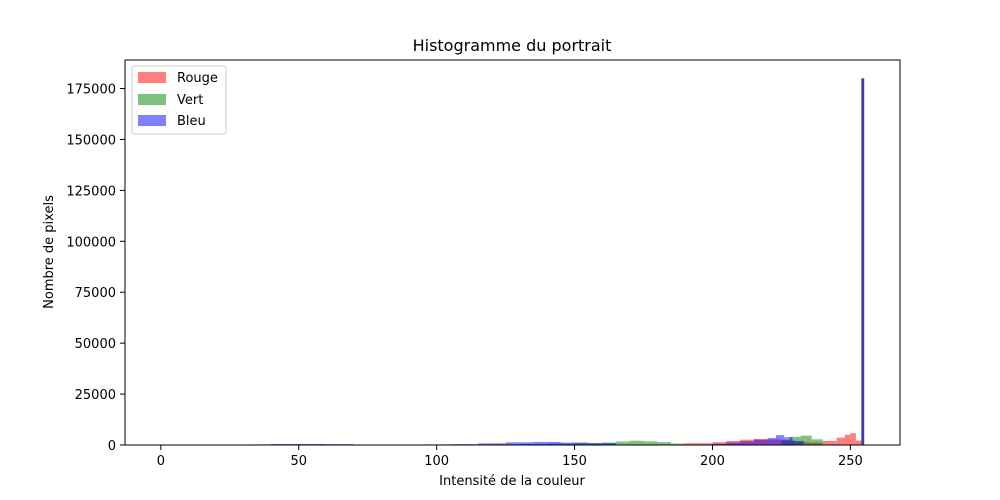  Describe the element at coordinates (49, 252) in the screenshot. I see `y-axis-title: Nombre de pixels` at that location.